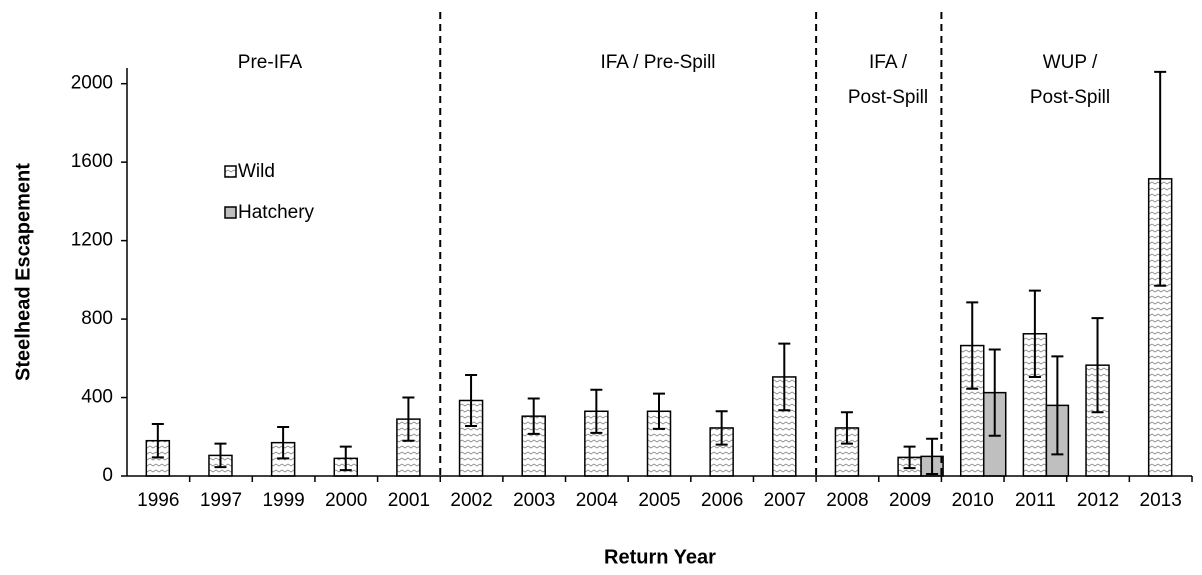 The width and height of the screenshot is (1202, 575). I want to click on x-tick-label: 2009, so click(910, 500).